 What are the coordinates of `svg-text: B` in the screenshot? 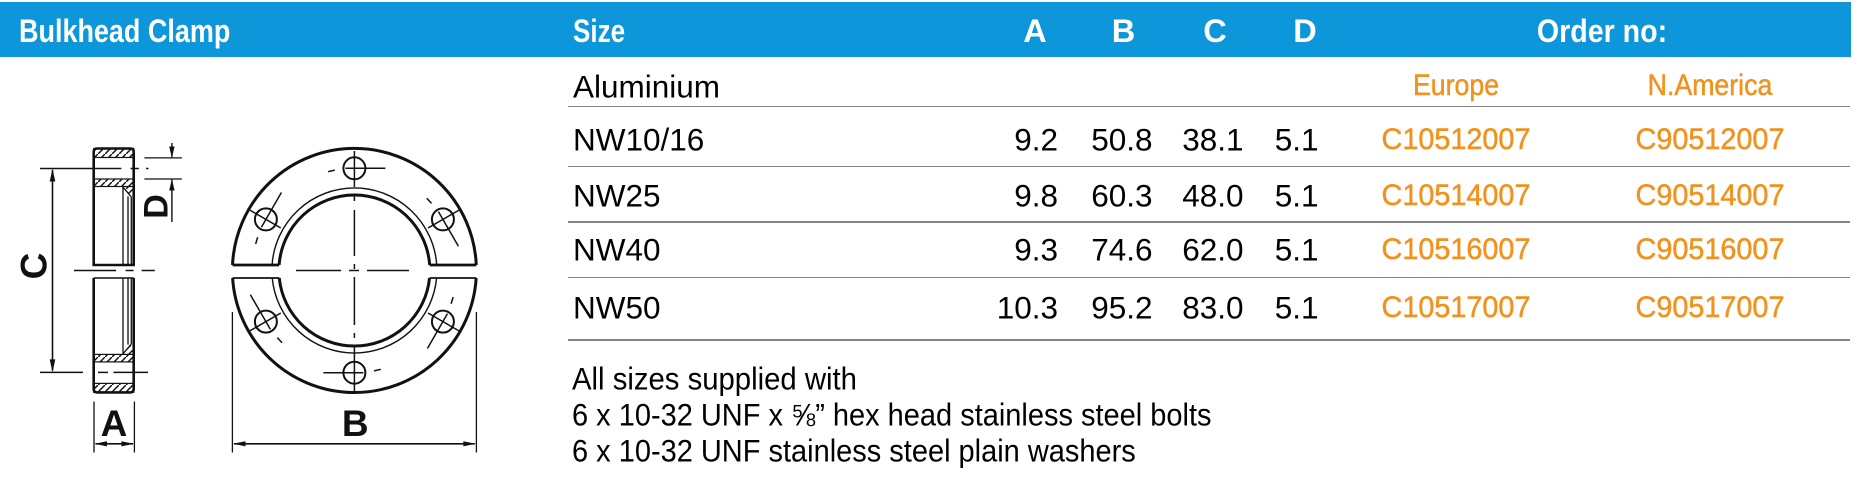 It's located at (355, 423).